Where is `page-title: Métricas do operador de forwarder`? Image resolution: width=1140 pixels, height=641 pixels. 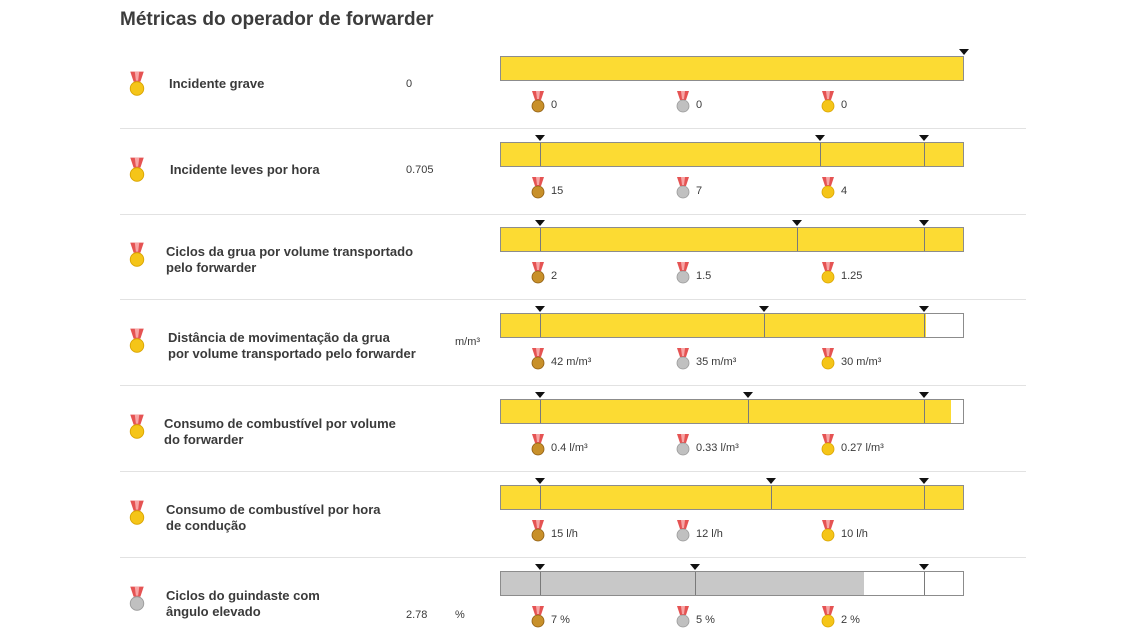 page-title: Métricas do operador de forwarder is located at coordinates (277, 19).